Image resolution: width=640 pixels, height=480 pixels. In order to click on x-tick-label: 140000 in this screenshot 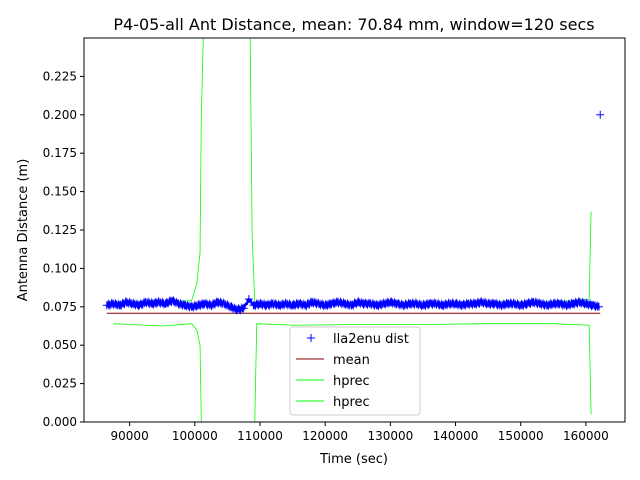, I will do `click(456, 436)`.